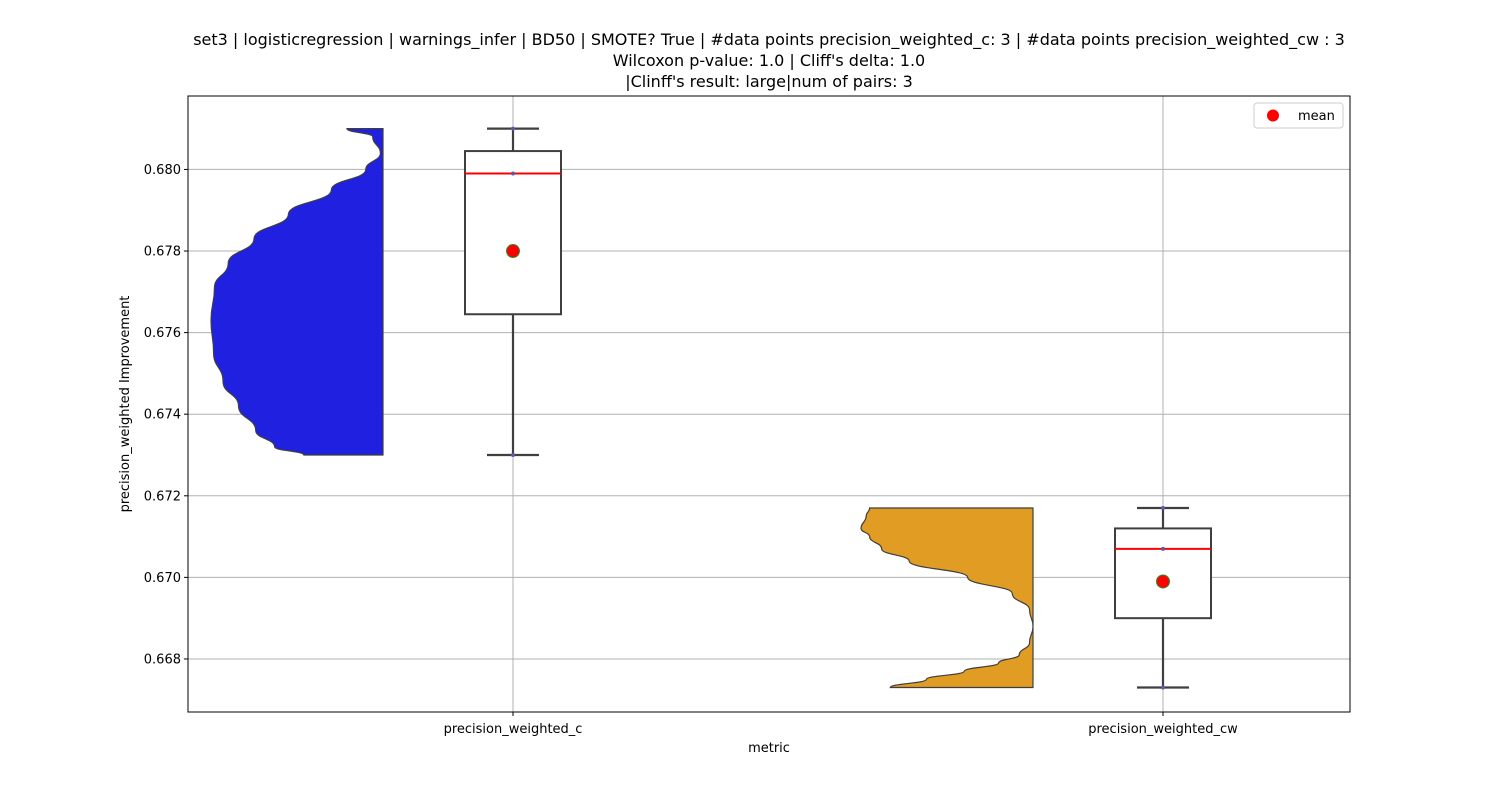 The height and width of the screenshot is (800, 1500). What do you see at coordinates (162, 415) in the screenshot?
I see `y-tick-label: 0.674` at bounding box center [162, 415].